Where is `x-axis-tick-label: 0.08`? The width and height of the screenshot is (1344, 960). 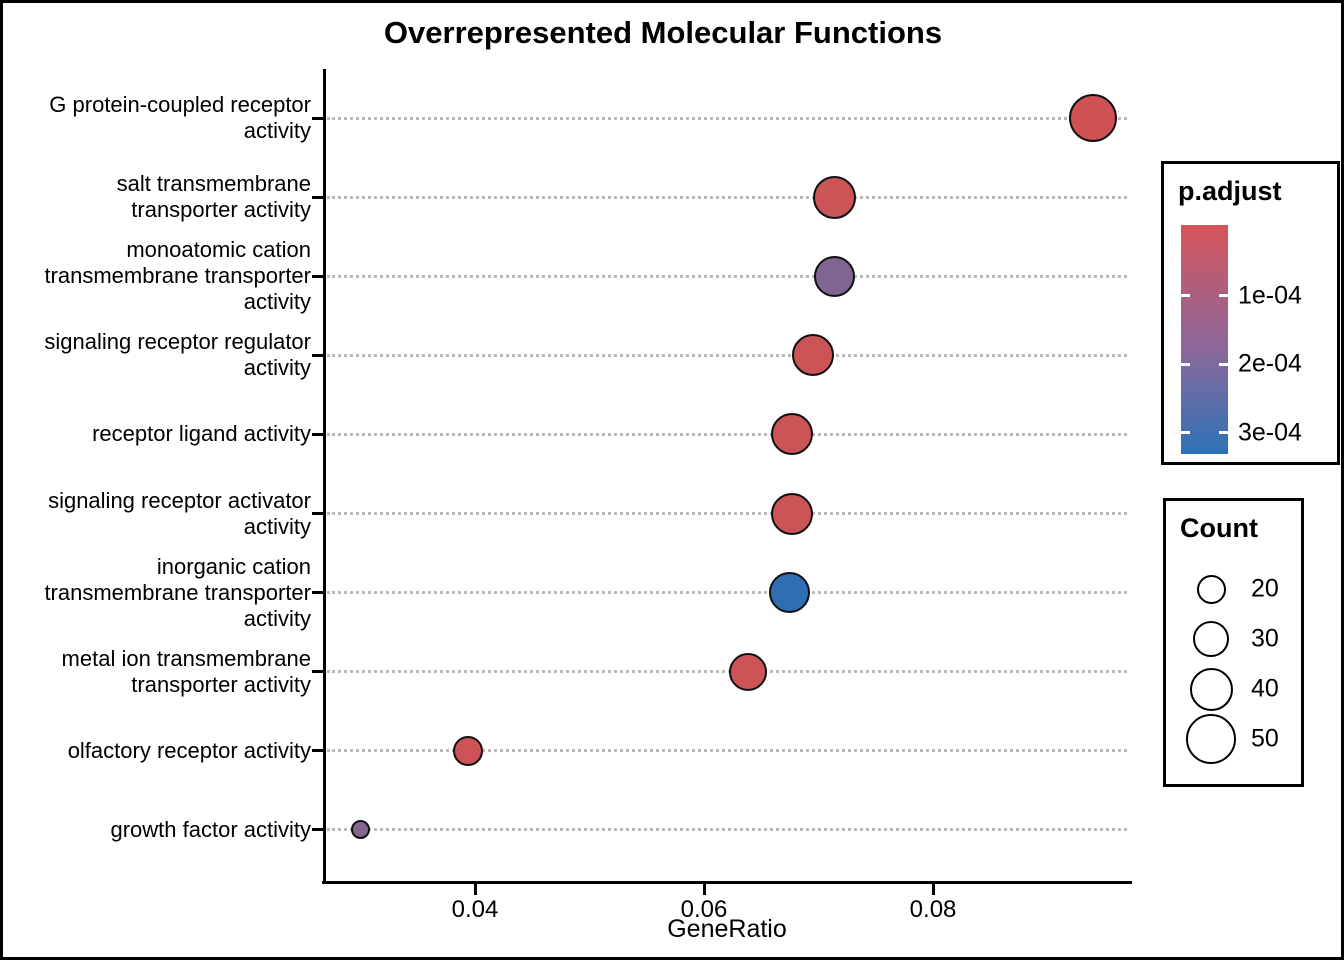 x-axis-tick-label: 0.08 is located at coordinates (933, 909).